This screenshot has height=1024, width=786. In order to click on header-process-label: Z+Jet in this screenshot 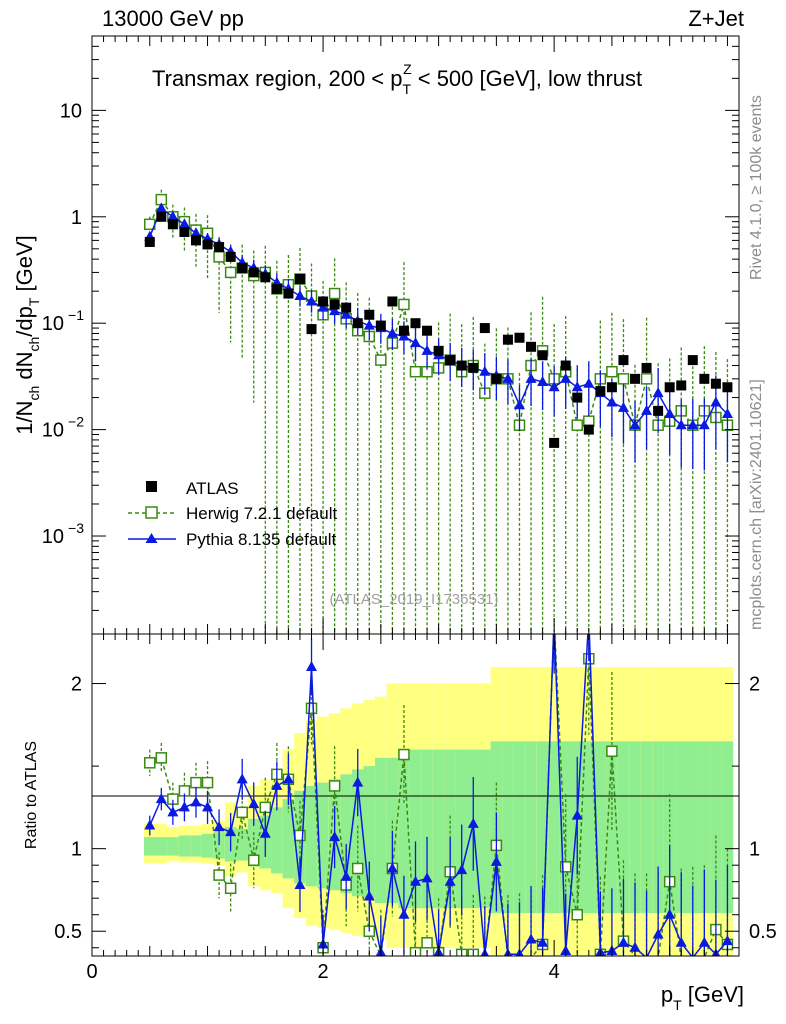, I will do `click(716, 18)`.